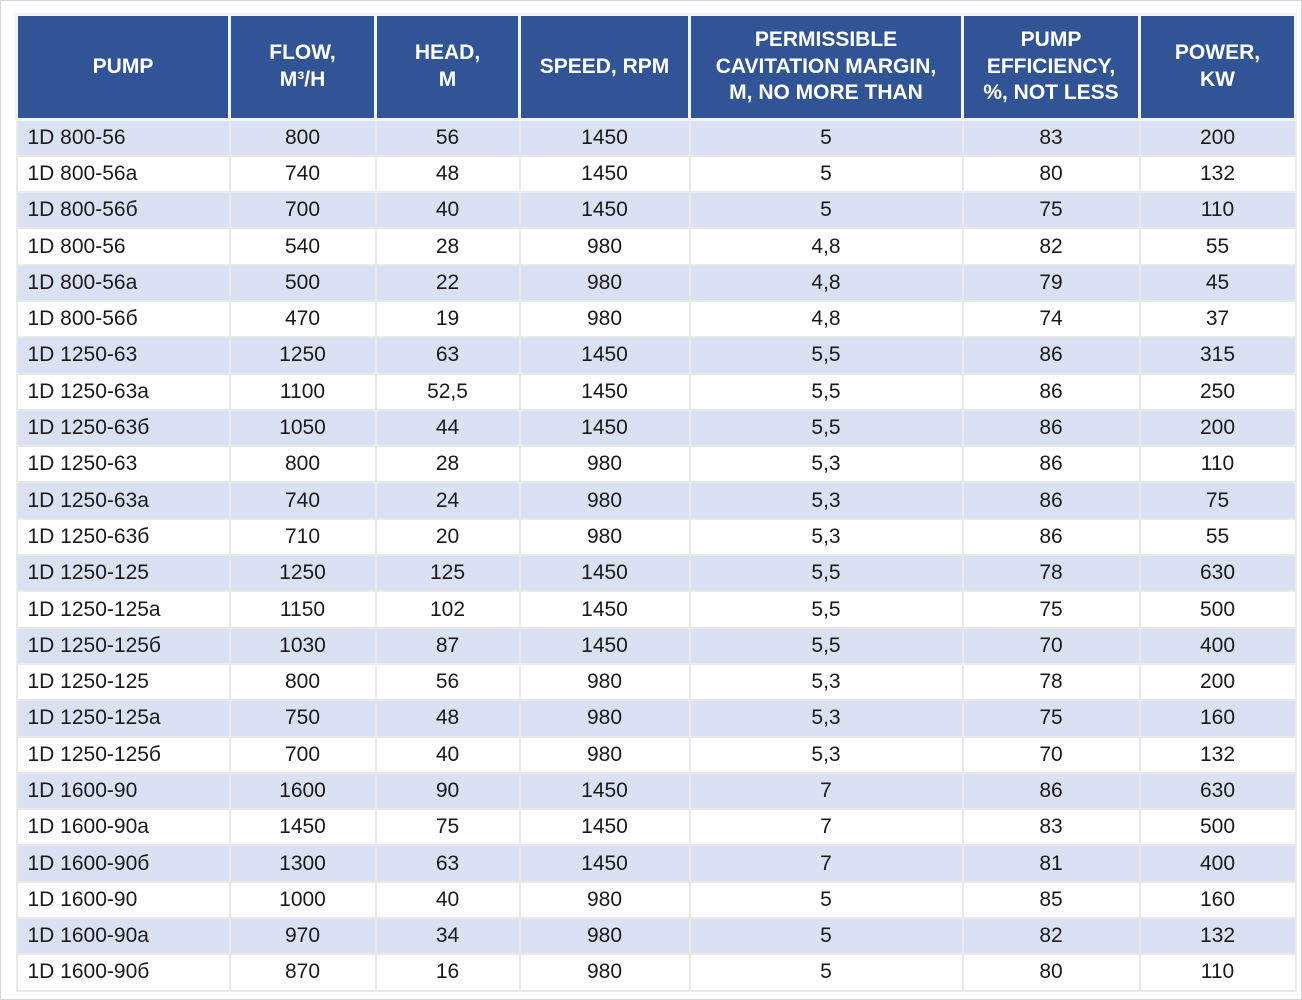 The width and height of the screenshot is (1302, 1000). I want to click on table-row: 1D 800-56 540 28 980 4,8 82 55, so click(656, 246).